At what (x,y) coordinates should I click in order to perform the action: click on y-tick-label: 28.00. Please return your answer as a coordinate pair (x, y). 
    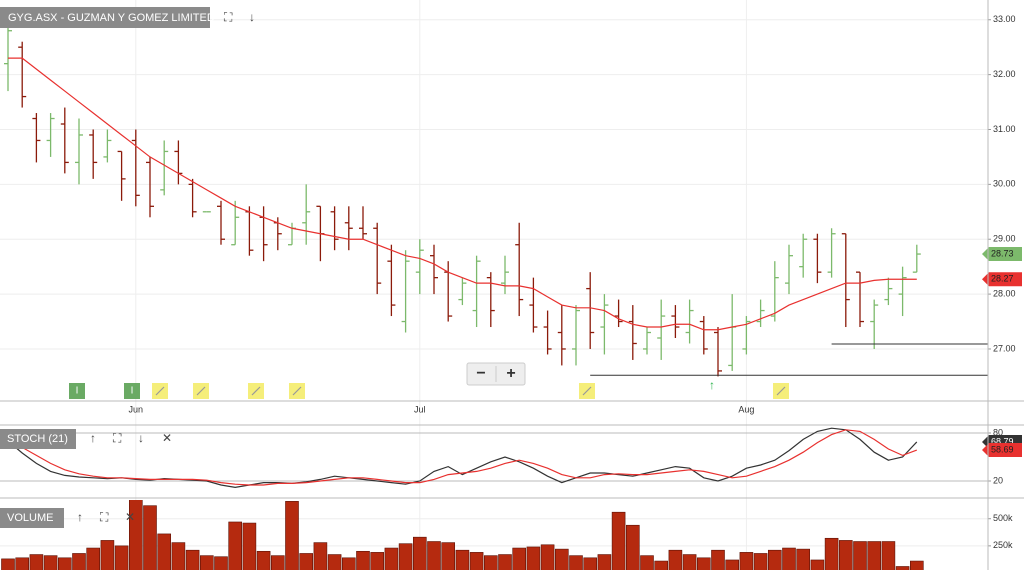
    Looking at the image, I should click on (1004, 293).